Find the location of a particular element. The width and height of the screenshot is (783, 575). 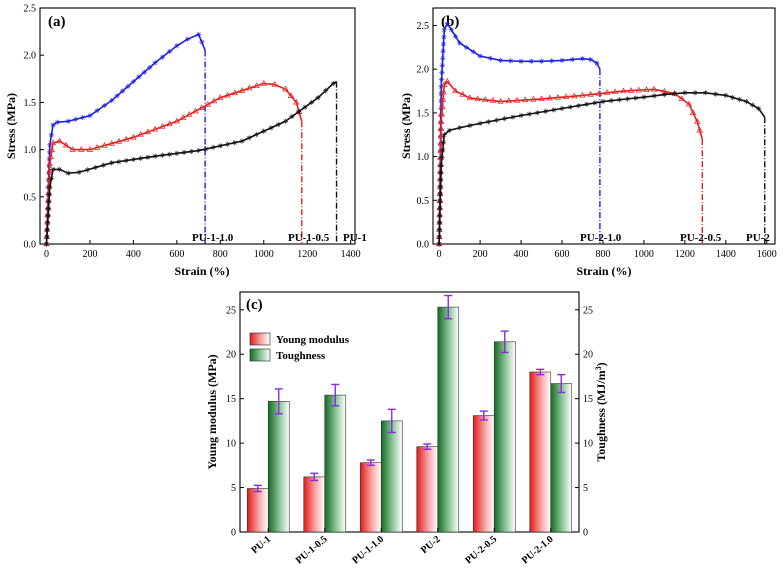

left-y-tick-label: 15 is located at coordinates (231, 399).